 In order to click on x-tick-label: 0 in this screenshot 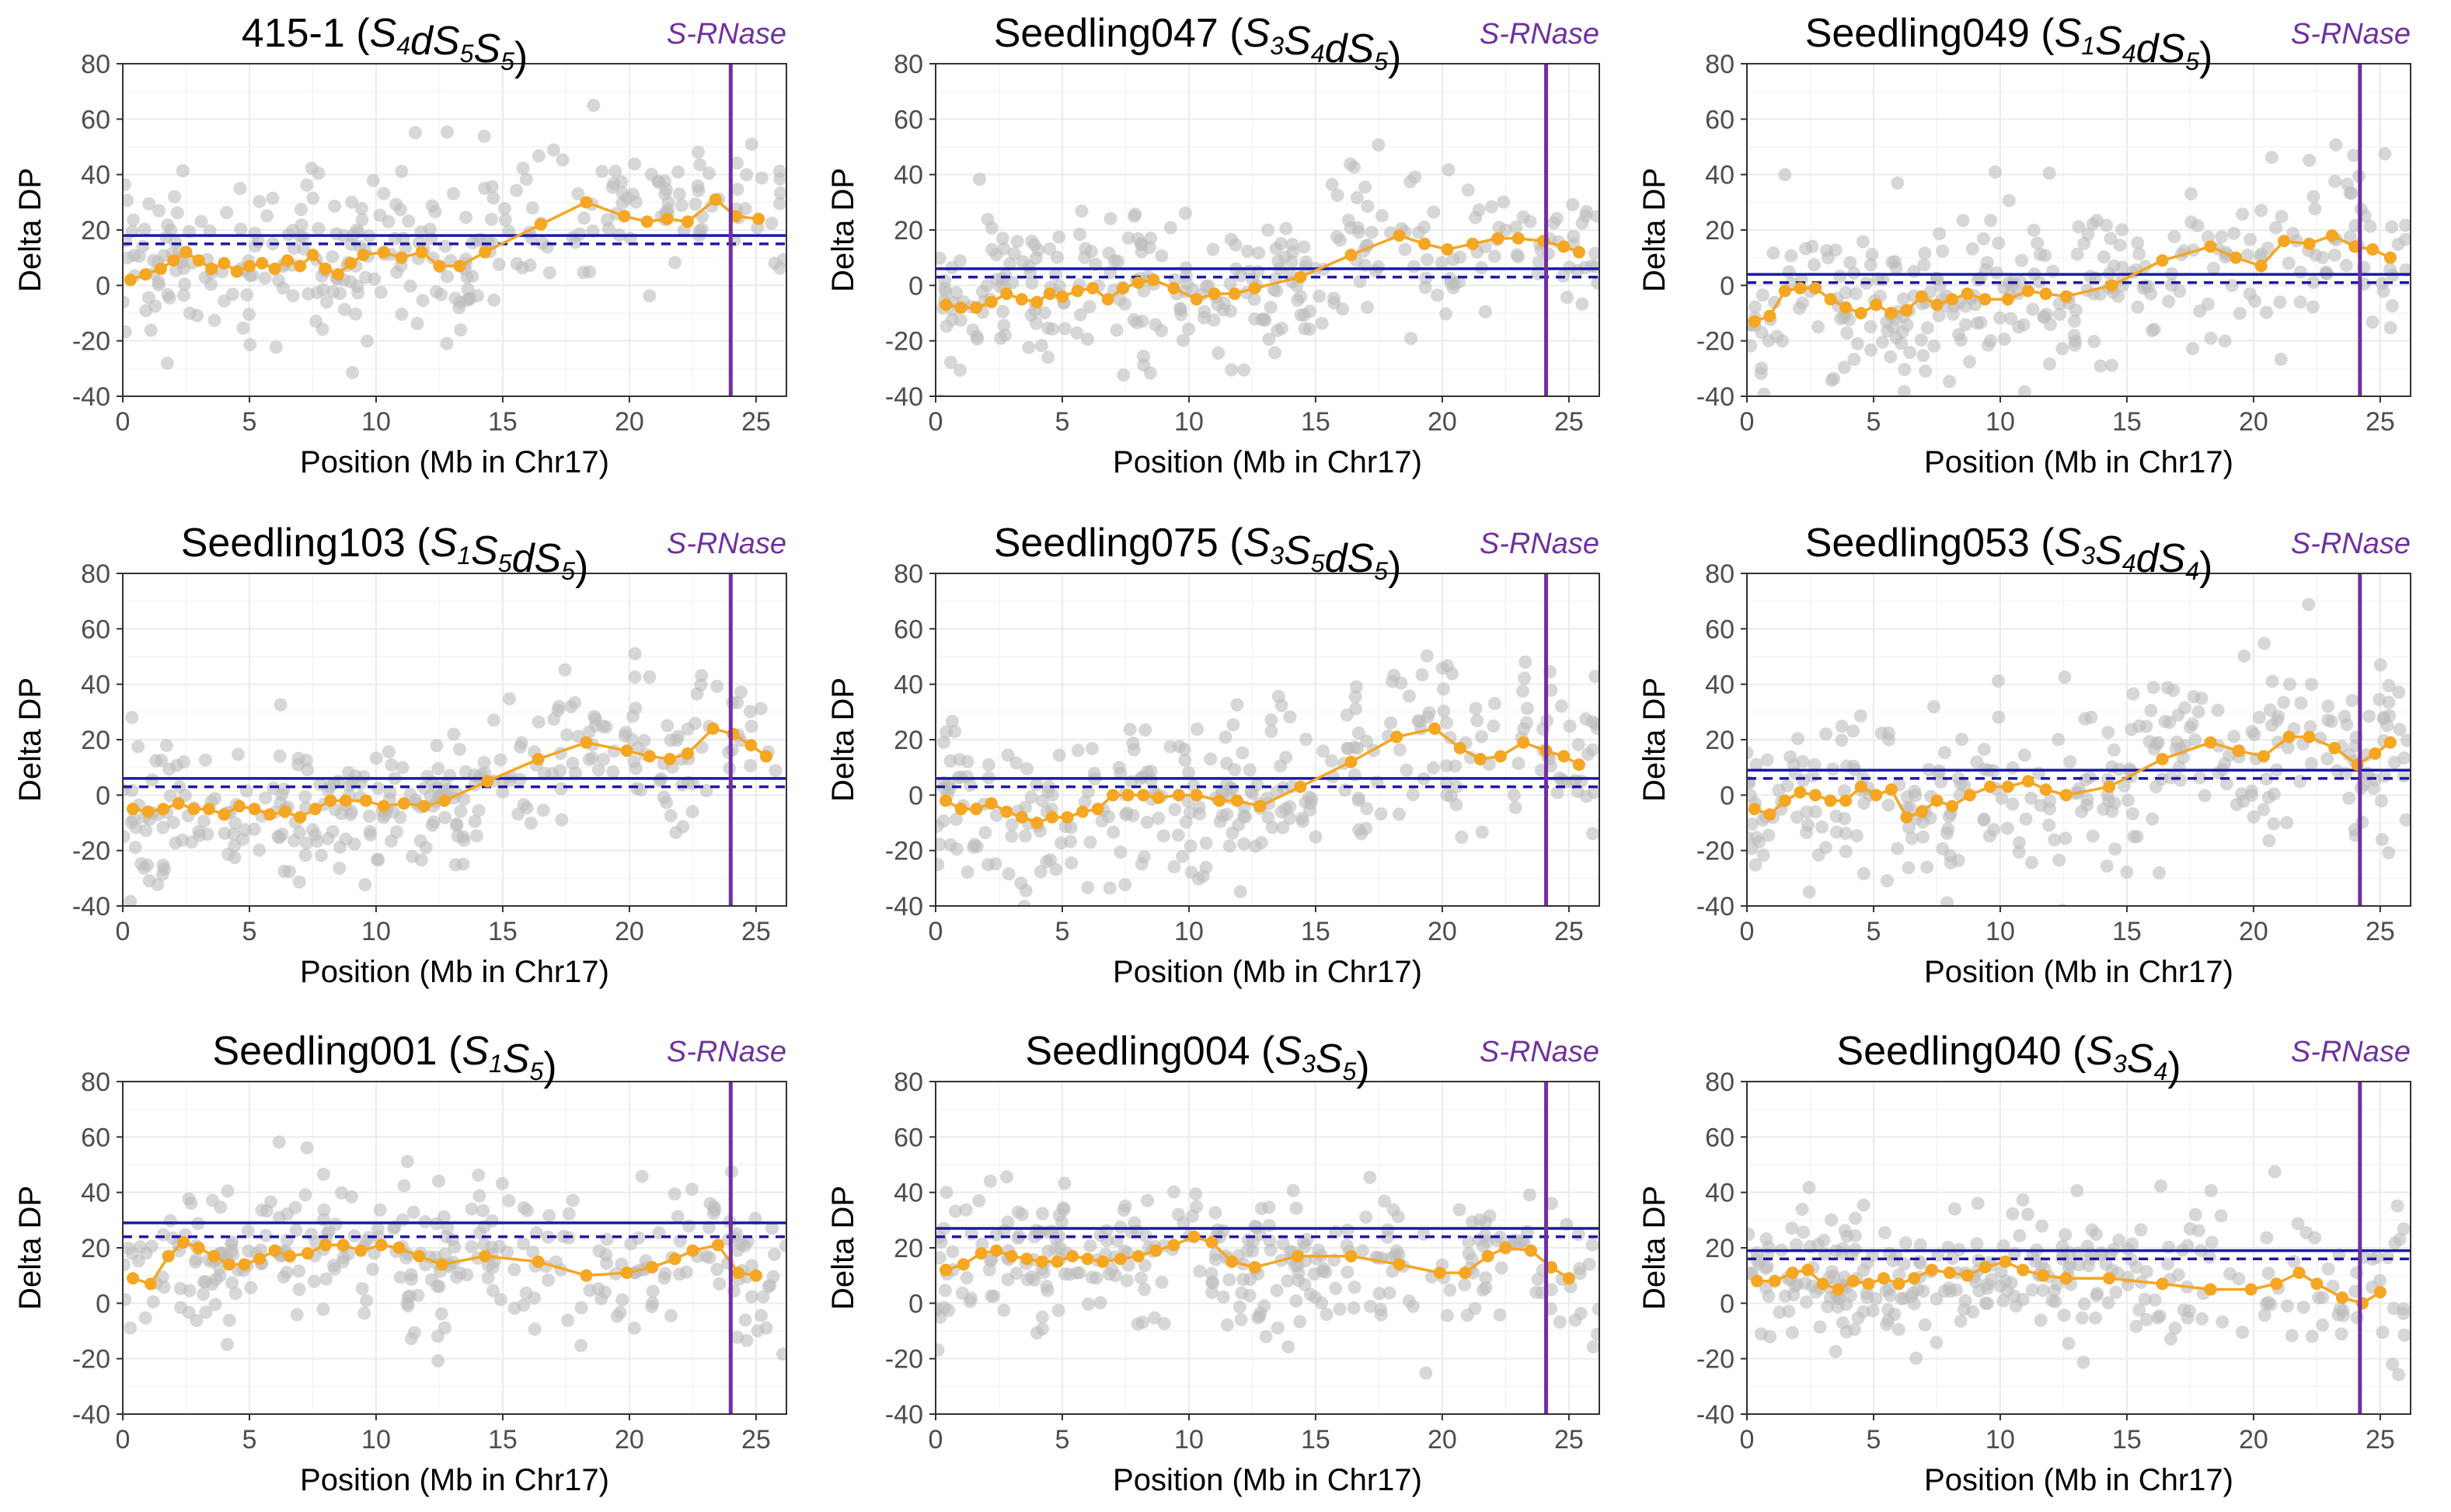, I will do `click(1747, 422)`.